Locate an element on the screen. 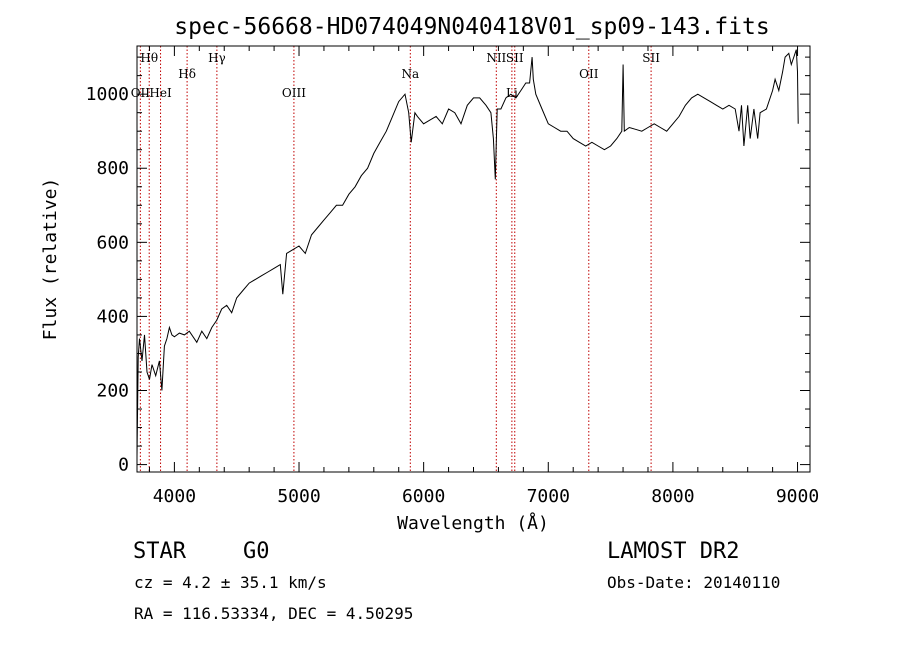 This screenshot has height=649, width=900. line-marker-label: OIII is located at coordinates (294, 93).